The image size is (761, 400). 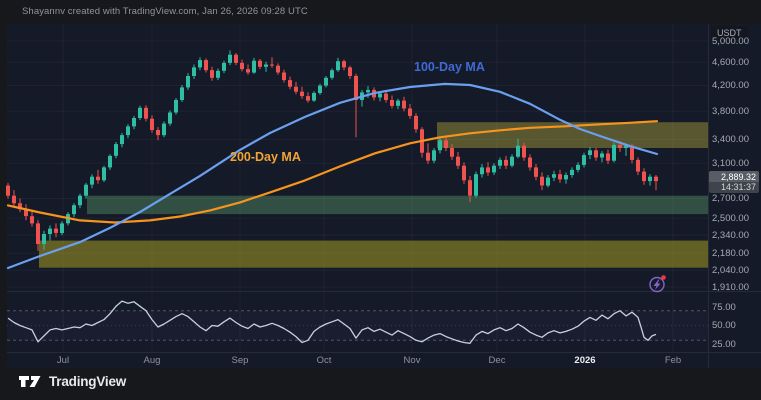 I want to click on time-axis-label: 2026, so click(x=585, y=360).